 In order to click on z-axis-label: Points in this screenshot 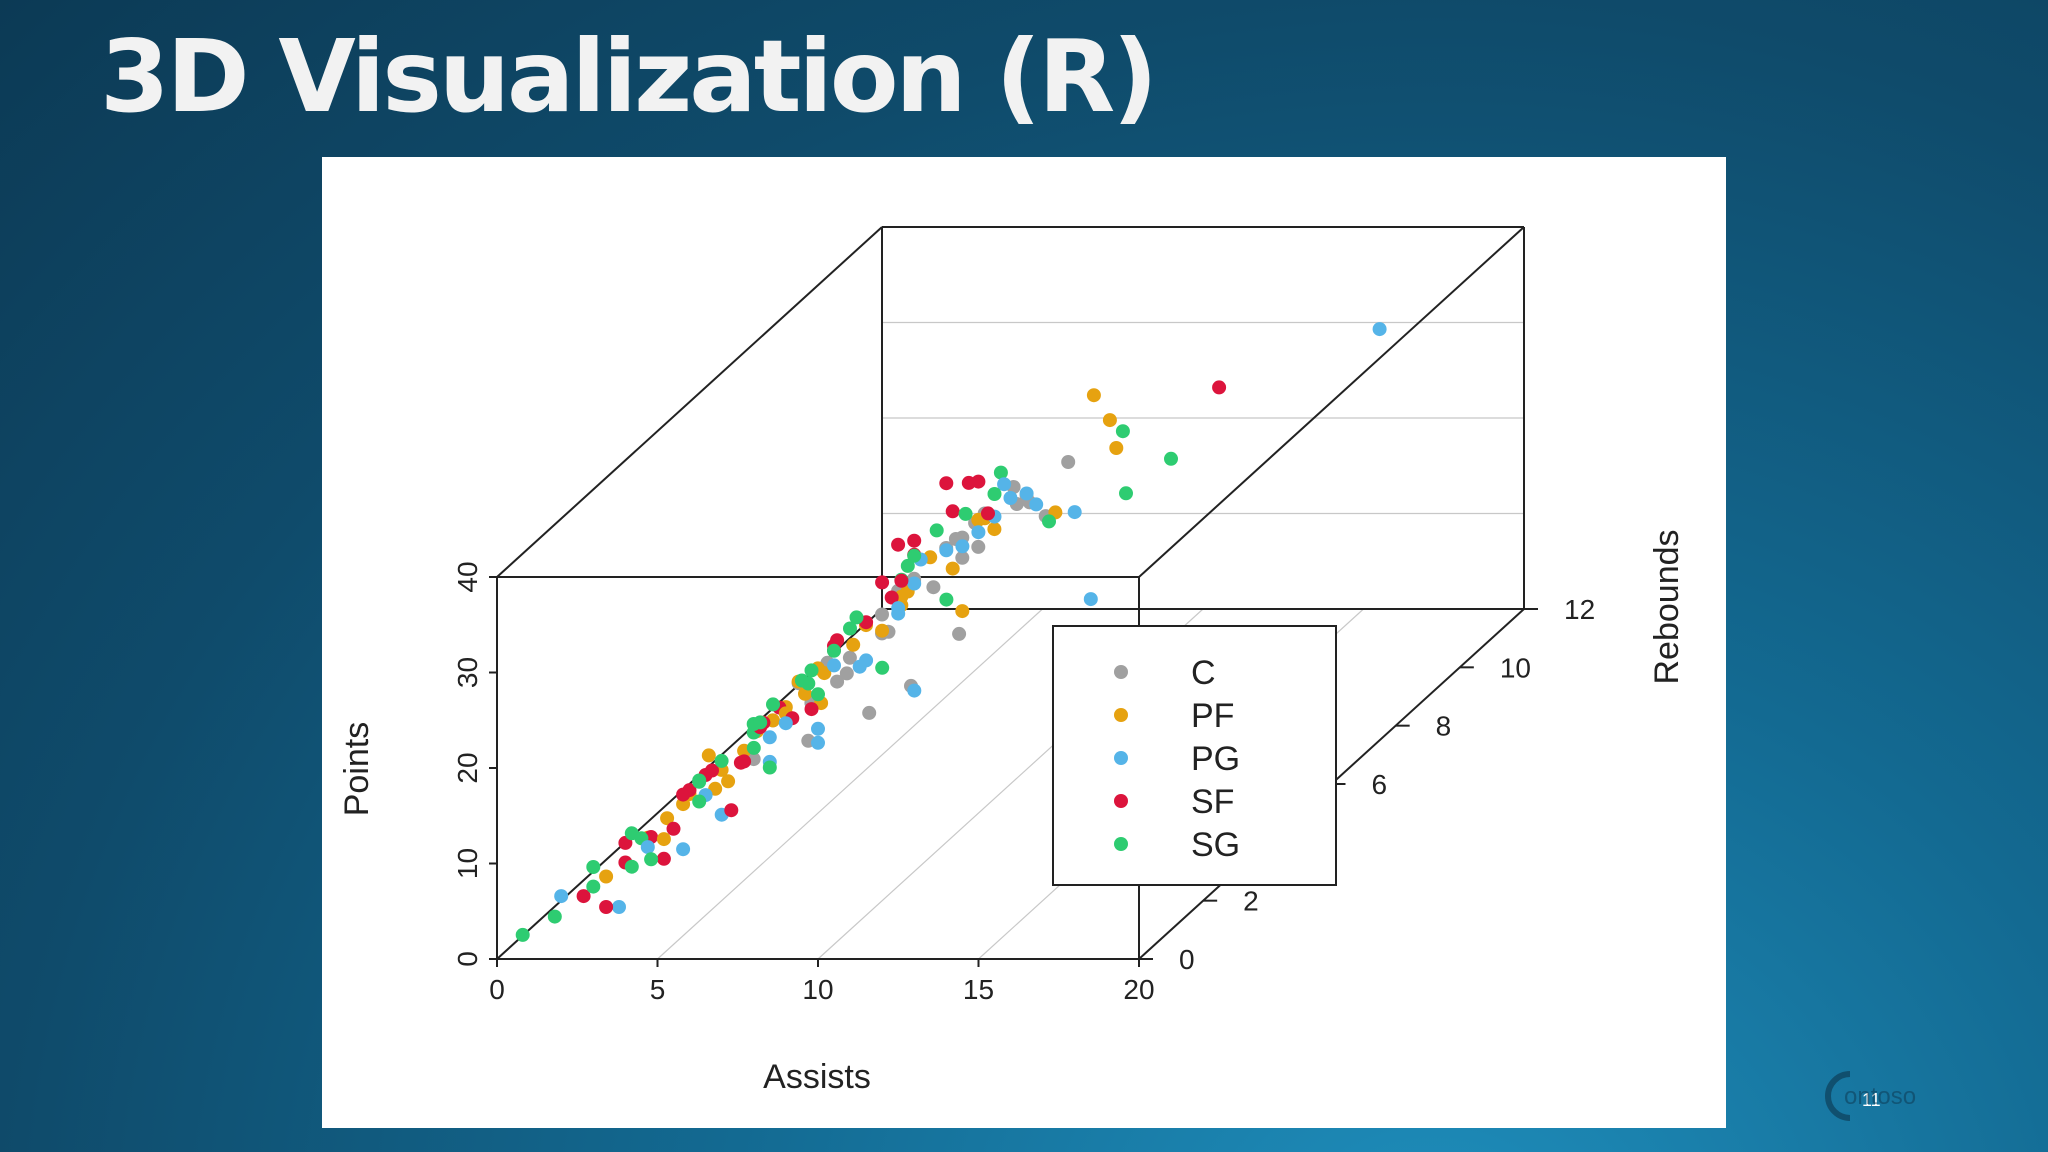, I will do `click(357, 769)`.